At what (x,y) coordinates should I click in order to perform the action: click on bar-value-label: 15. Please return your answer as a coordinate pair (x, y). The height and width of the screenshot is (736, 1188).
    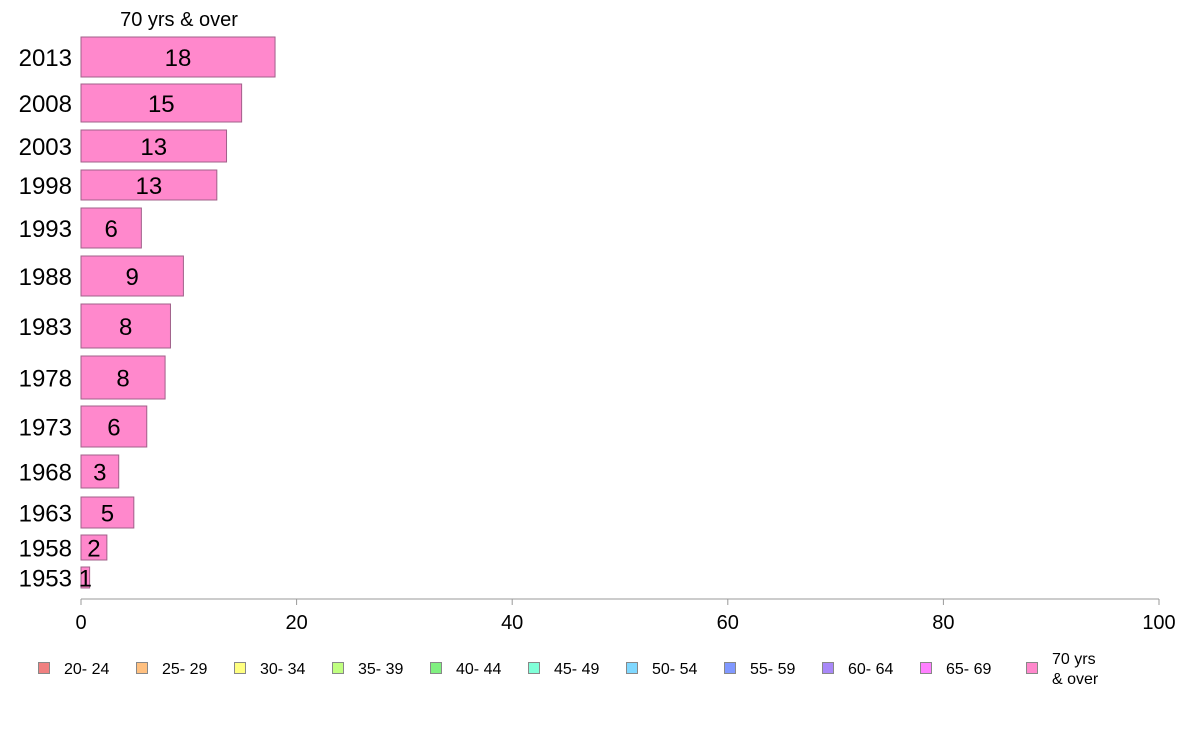
    Looking at the image, I should click on (161, 104).